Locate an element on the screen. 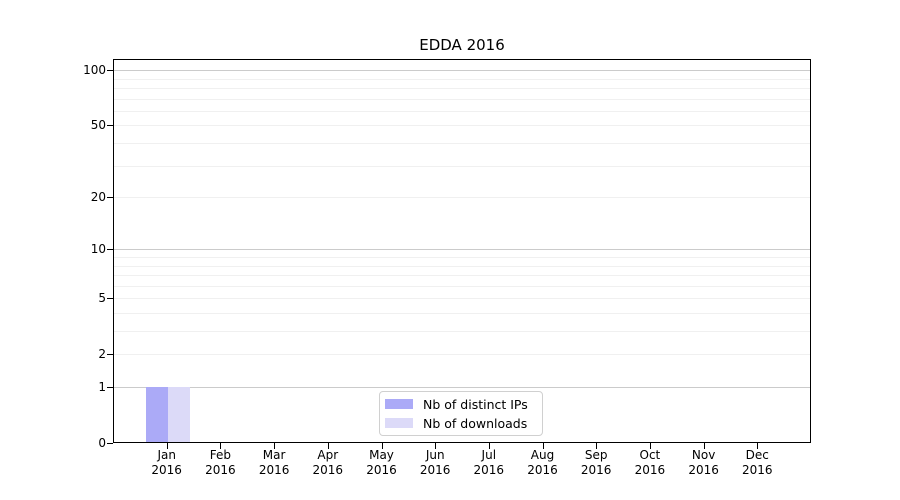 The height and width of the screenshot is (500, 900). x-axis-tick-label: Aug 2016 is located at coordinates (543, 463).